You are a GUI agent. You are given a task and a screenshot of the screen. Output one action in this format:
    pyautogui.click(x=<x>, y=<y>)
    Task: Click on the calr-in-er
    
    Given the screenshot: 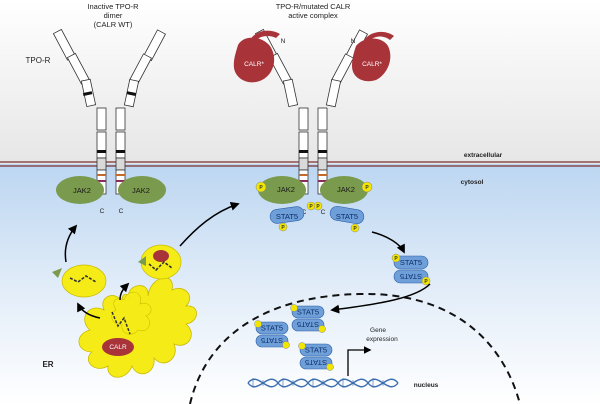 What is the action you would take?
    pyautogui.click(x=118, y=347)
    